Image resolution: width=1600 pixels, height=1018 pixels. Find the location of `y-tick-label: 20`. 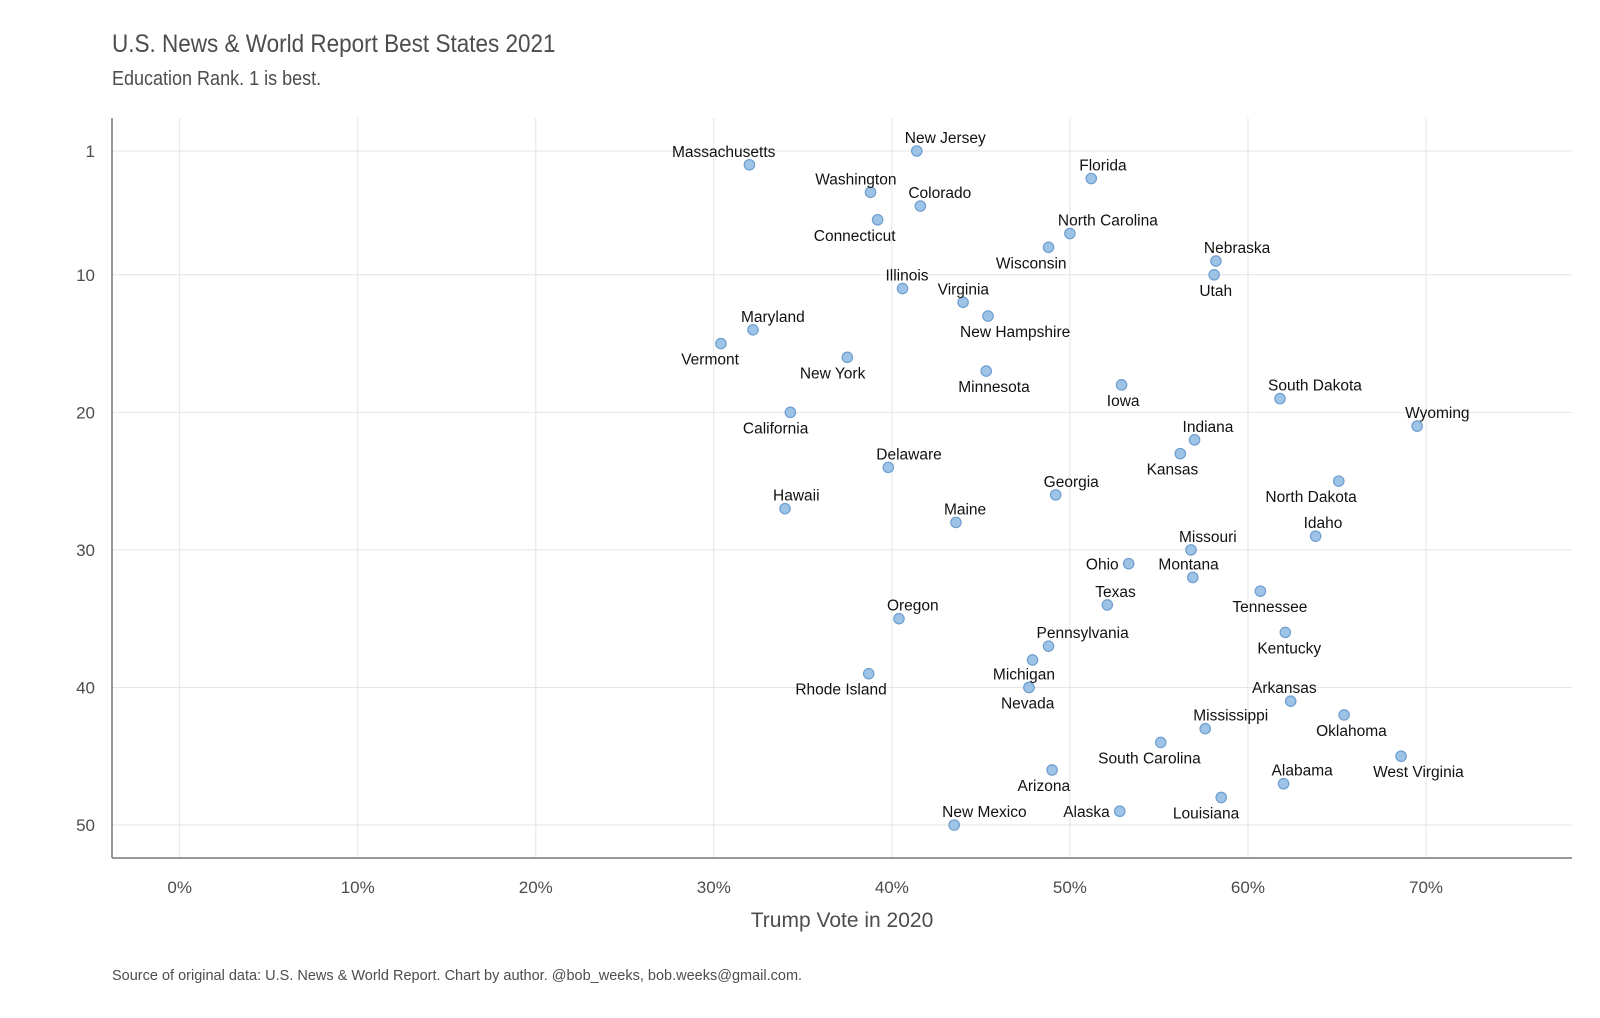

y-tick-label: 20 is located at coordinates (85, 412).